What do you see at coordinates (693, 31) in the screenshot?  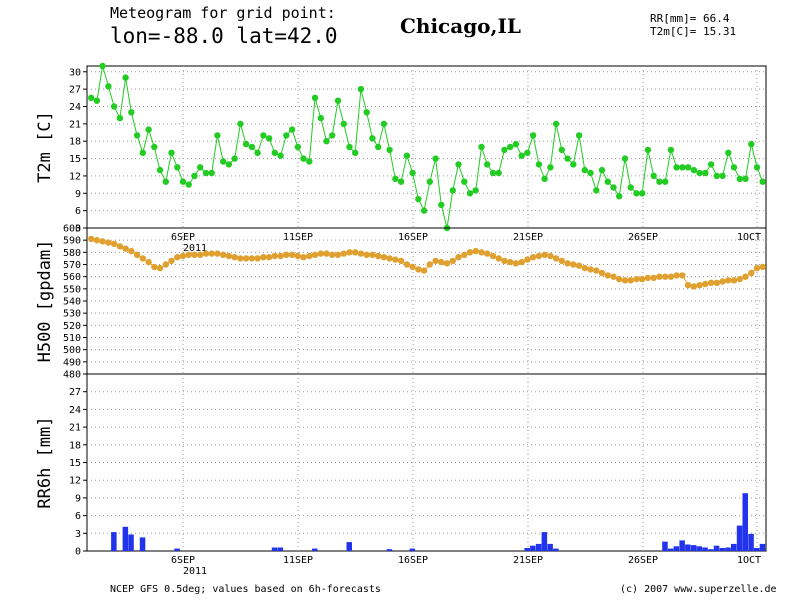 I see `mean-temperature-stat: T2m[C]= 15.31` at bounding box center [693, 31].